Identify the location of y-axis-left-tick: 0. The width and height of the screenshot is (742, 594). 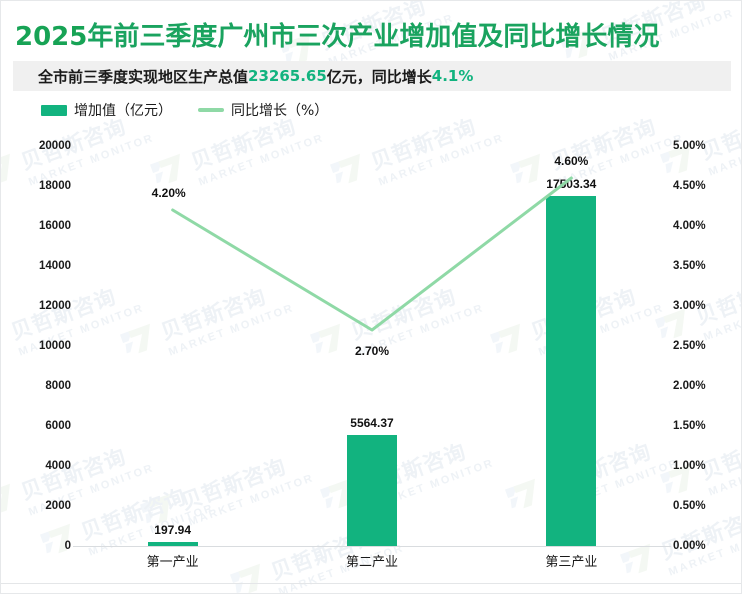
(67, 546).